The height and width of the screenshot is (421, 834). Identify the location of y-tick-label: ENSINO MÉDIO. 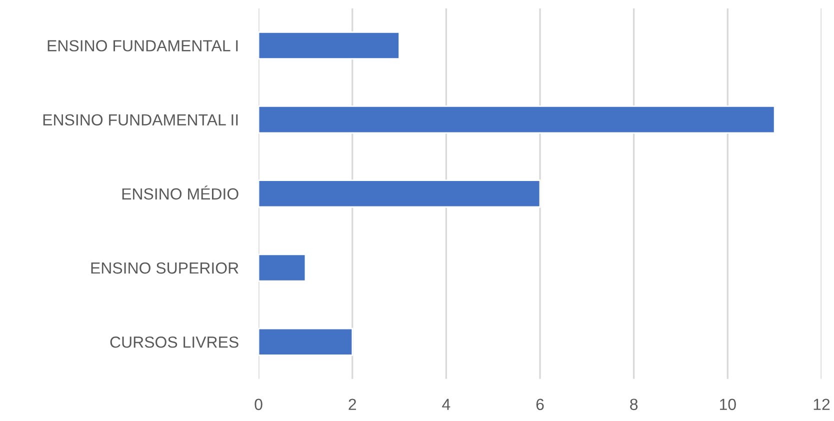
(180, 193).